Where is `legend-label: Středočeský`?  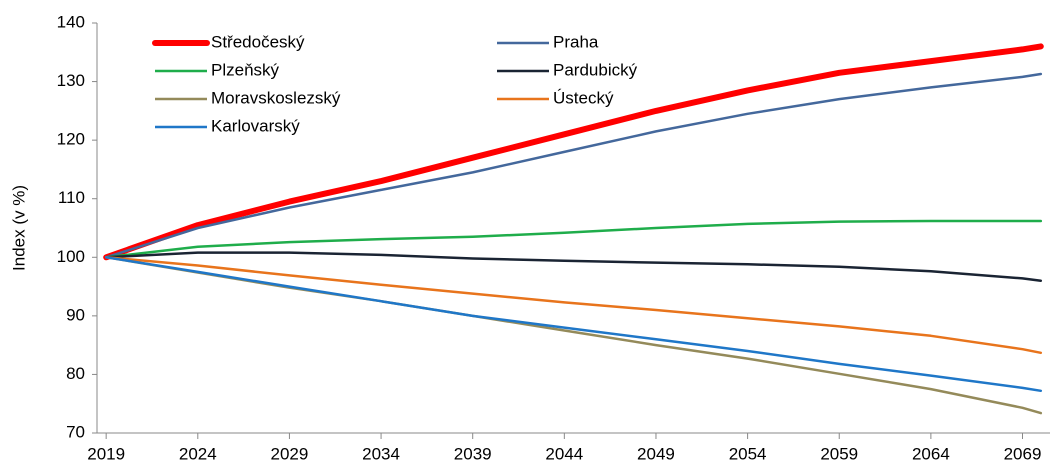 legend-label: Středočeský is located at coordinates (258, 41).